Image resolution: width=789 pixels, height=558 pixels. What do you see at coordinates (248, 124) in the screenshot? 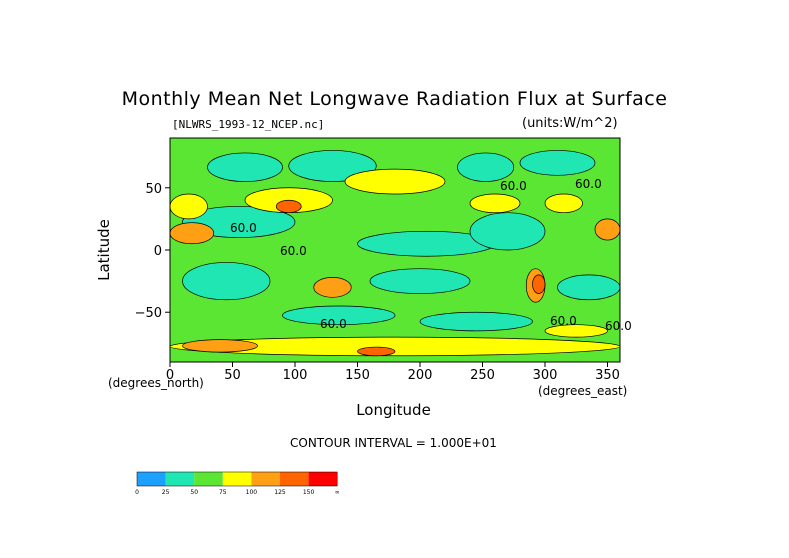
I see `file-label: [NLWRS_1993-12_NCEP.nc]` at bounding box center [248, 124].